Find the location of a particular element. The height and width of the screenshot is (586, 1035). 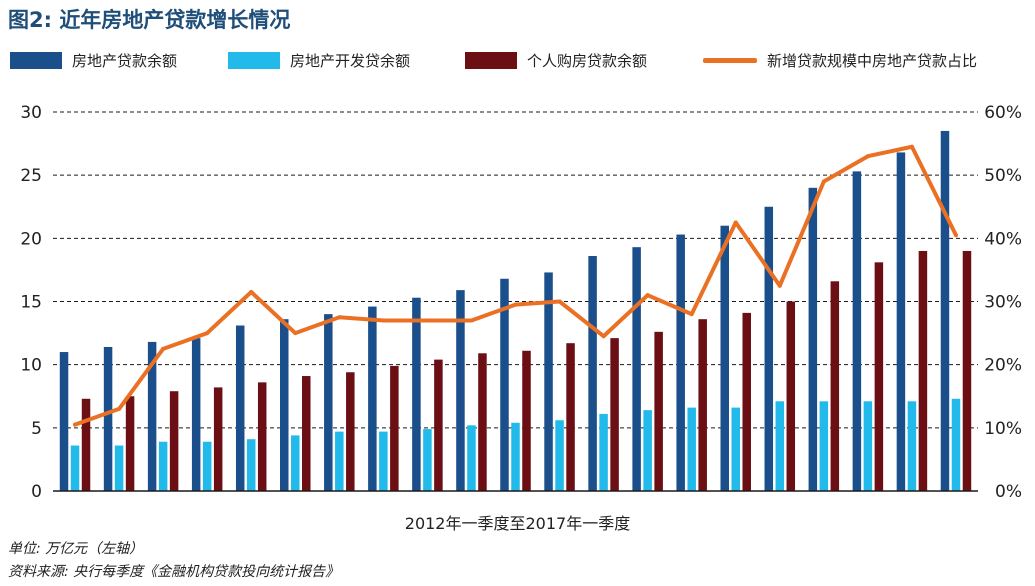

y-tick-label-right: 0% is located at coordinates (1008, 492).